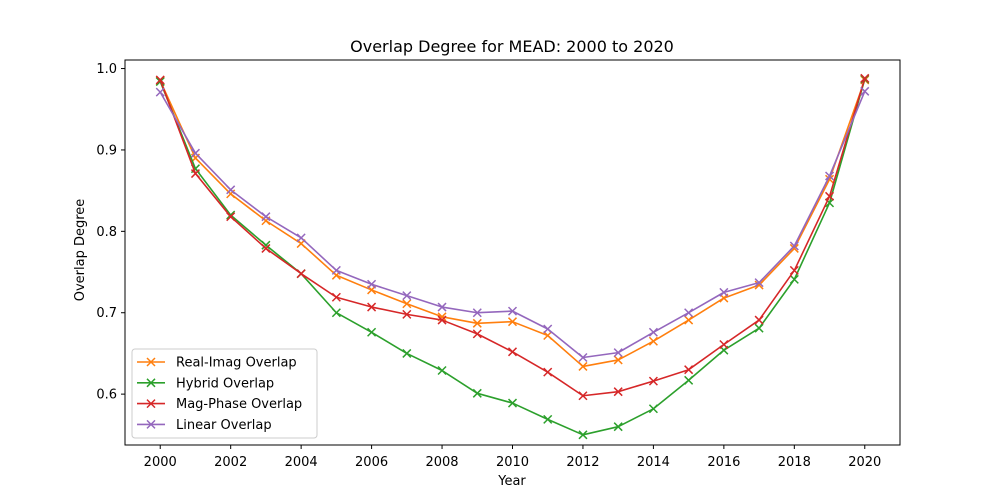 This screenshot has width=1000, height=504. Describe the element at coordinates (582, 462) in the screenshot. I see `x-tick-label: 2012` at that location.